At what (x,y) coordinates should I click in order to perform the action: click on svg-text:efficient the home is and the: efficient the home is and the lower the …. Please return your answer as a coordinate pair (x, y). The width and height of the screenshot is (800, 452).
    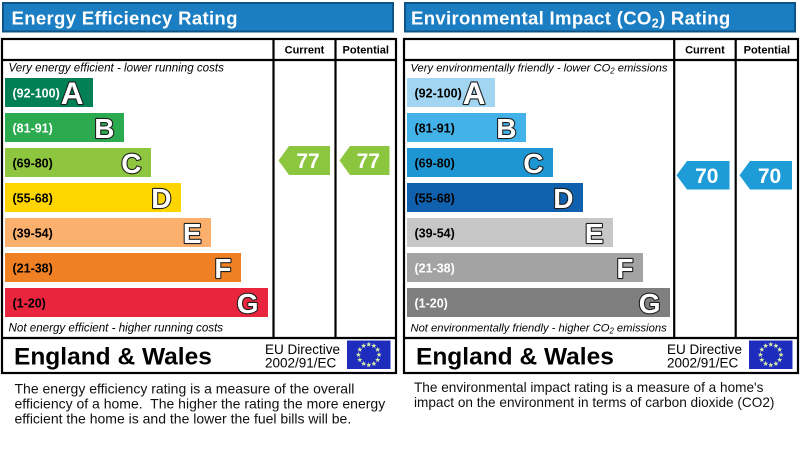
    Looking at the image, I should click on (183, 419).